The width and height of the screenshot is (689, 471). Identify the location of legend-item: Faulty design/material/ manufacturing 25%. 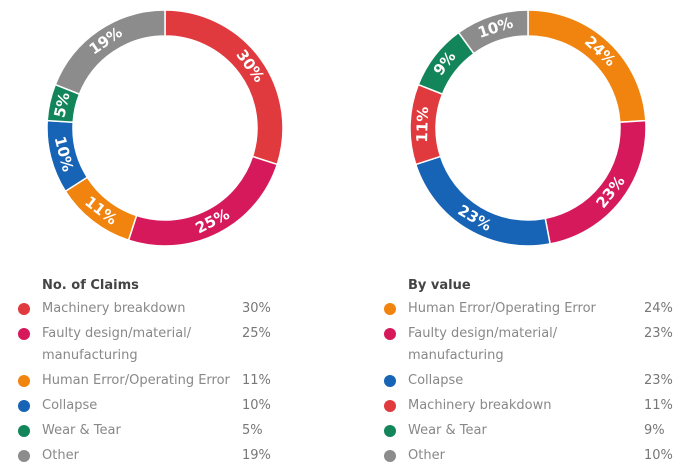
(150, 345).